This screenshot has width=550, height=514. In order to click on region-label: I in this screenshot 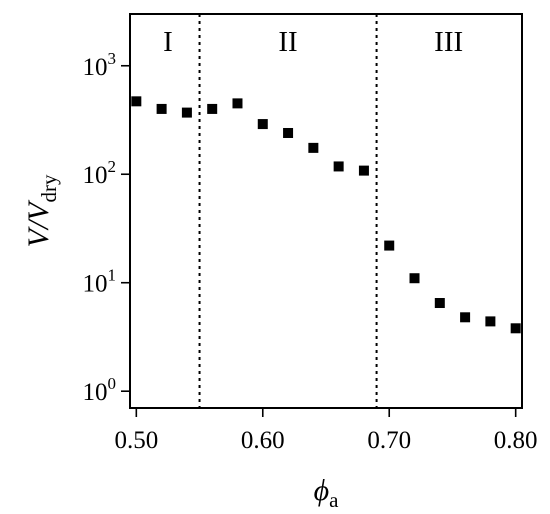, I will do `click(168, 42)`.